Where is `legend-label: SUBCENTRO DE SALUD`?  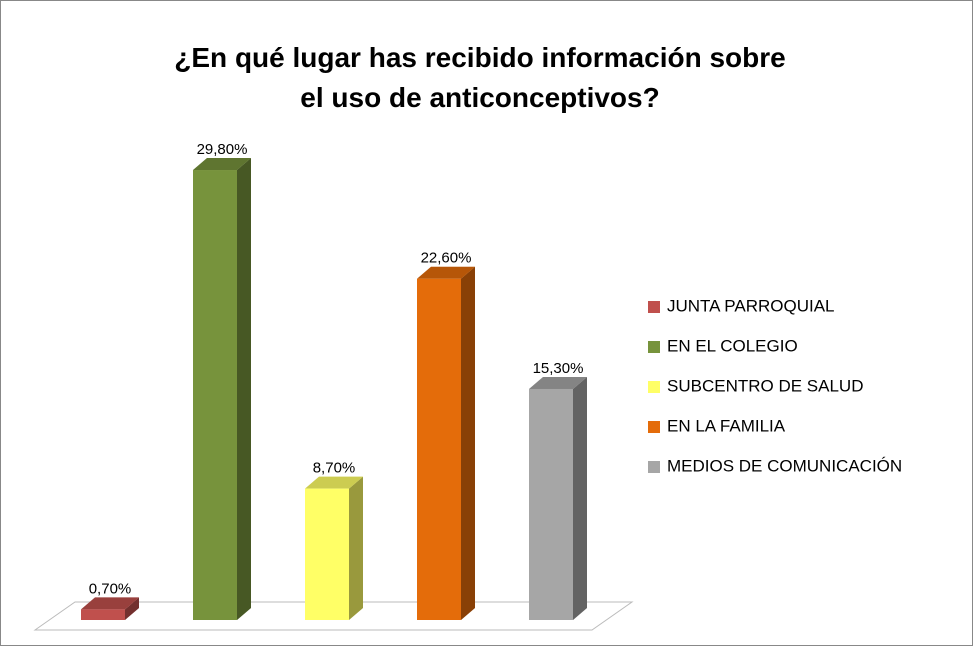
legend-label: SUBCENTRO DE SALUD is located at coordinates (765, 385).